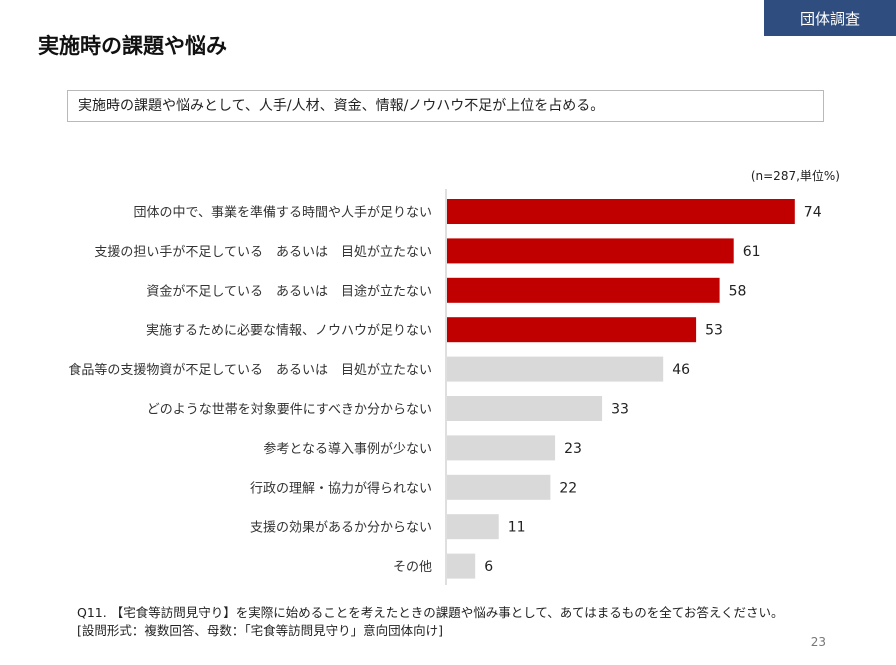 This screenshot has height=665, width=896. Describe the element at coordinates (289, 291) in the screenshot. I see `category-label: 資金が不足している あるいは 目途が立たない` at that location.